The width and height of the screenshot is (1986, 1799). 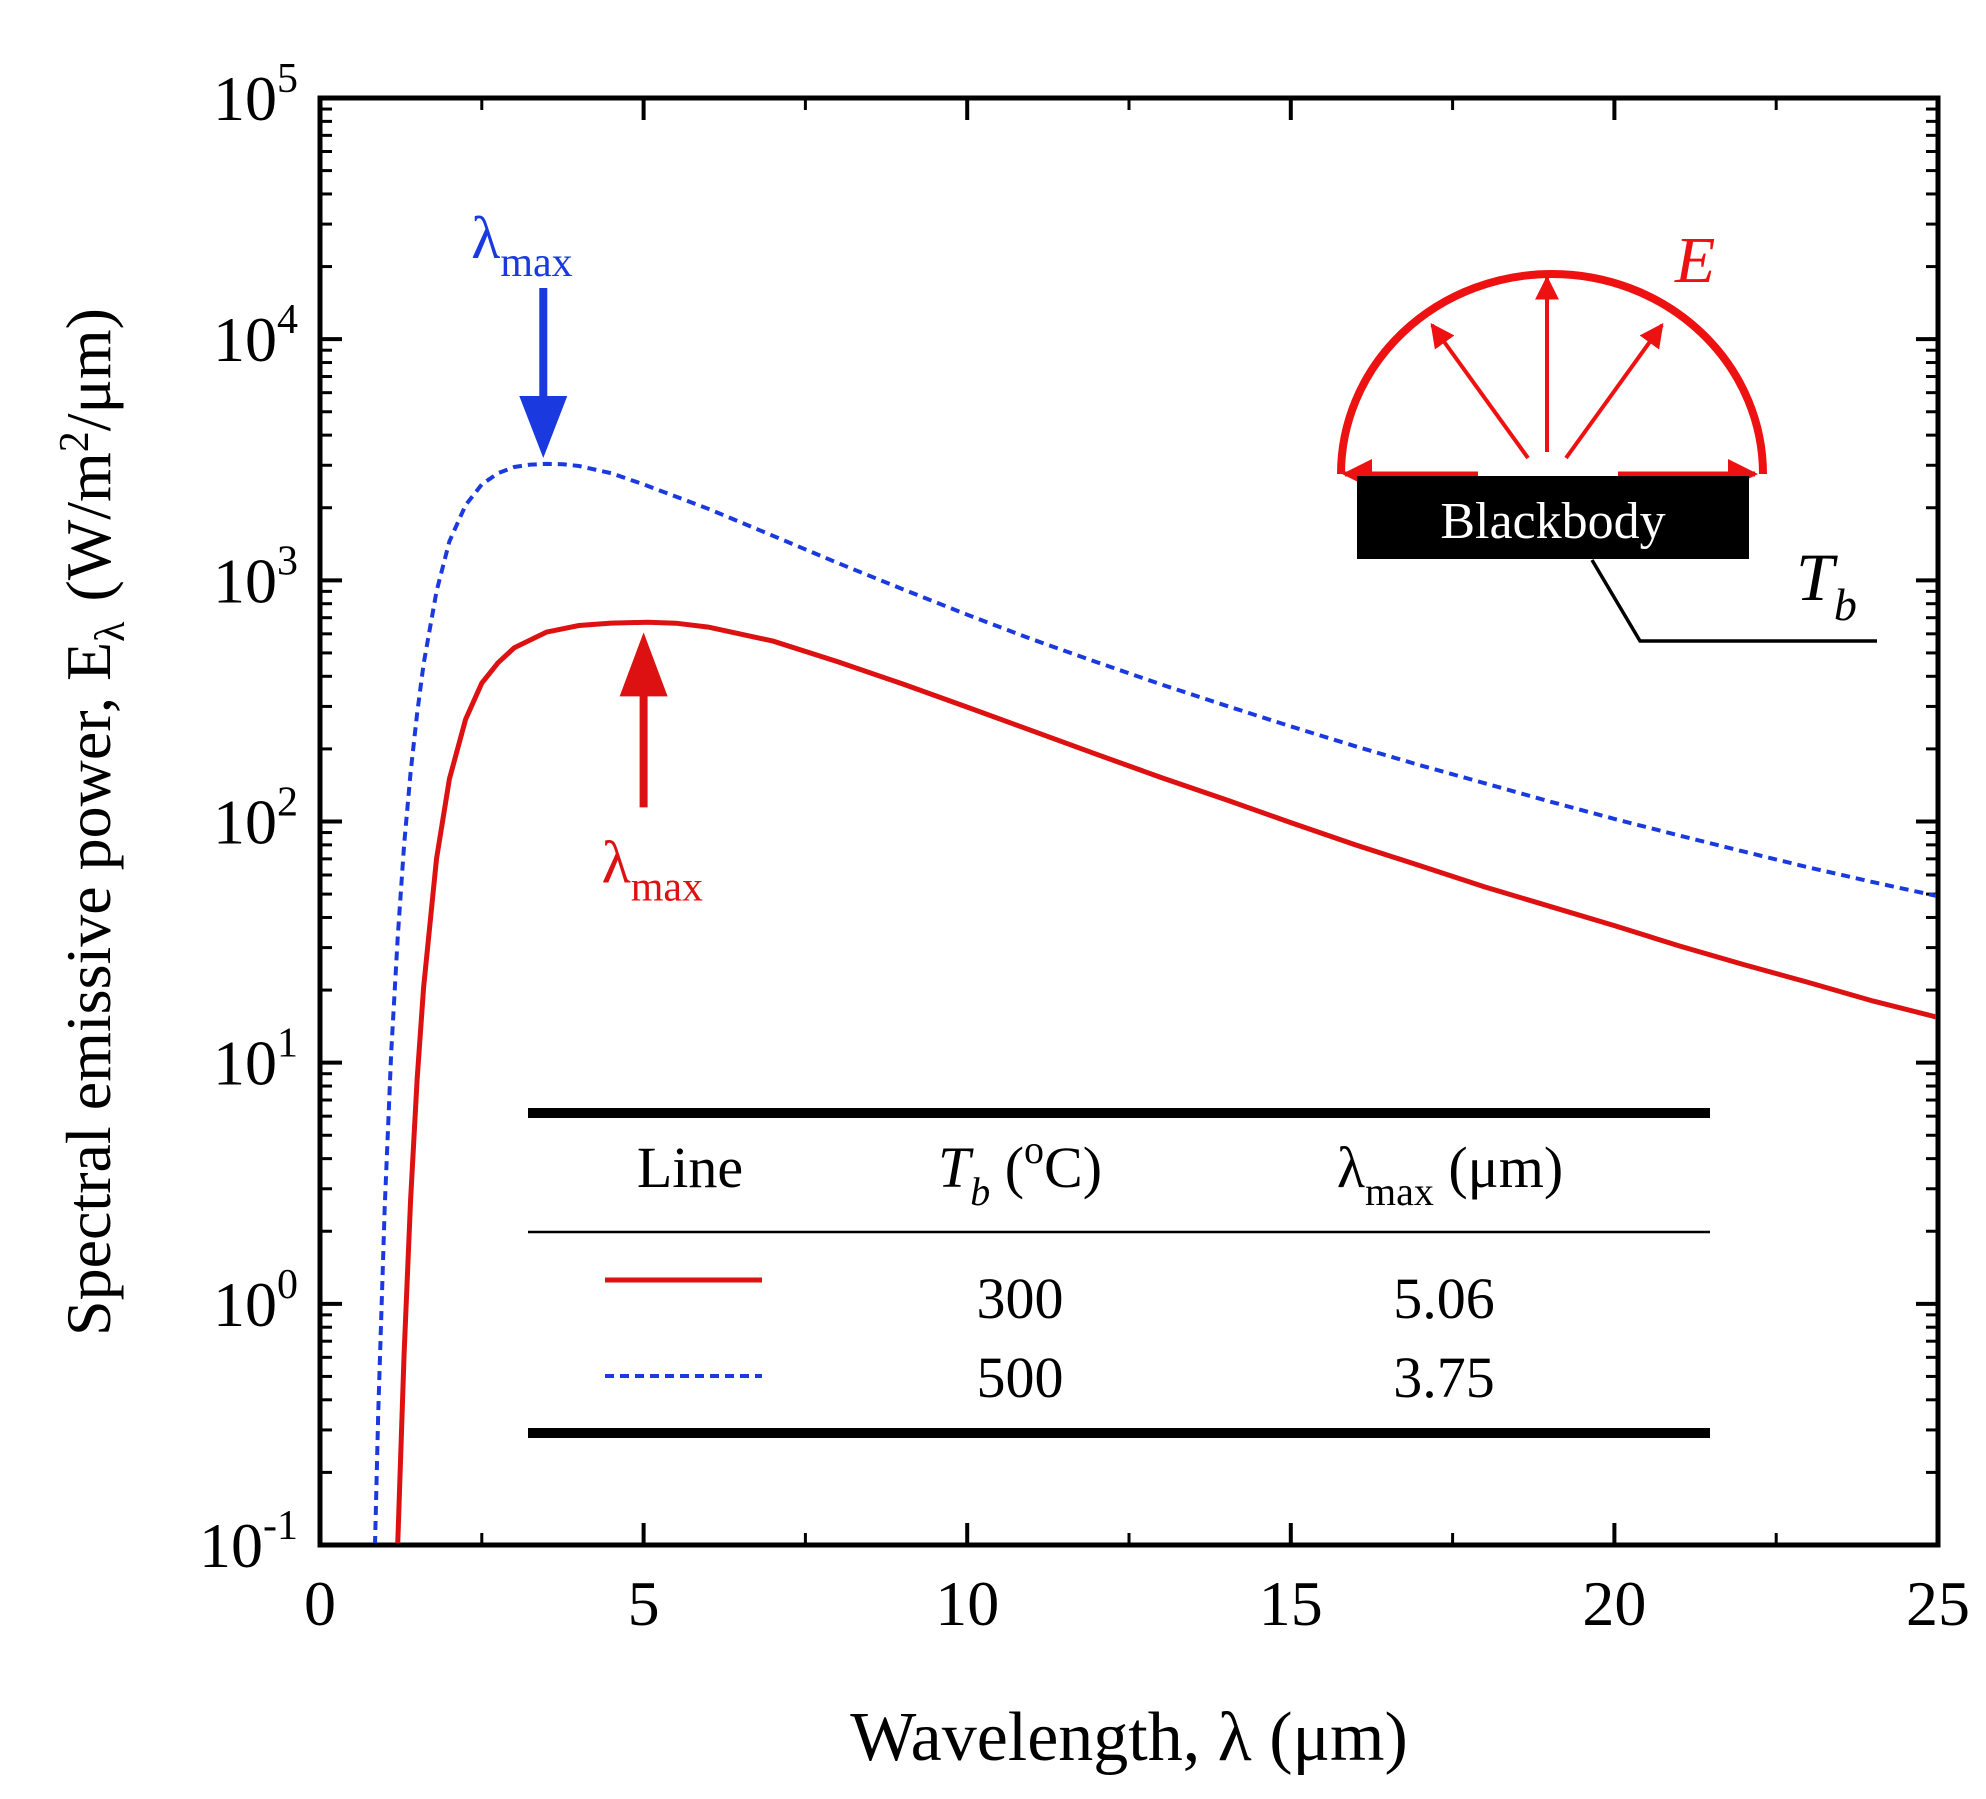 I want to click on y-tick-labels: 10⁻¹ 10⁰ 10¹ 10² 10³ 10⁴ 10⁵, so click(x=248, y=818).